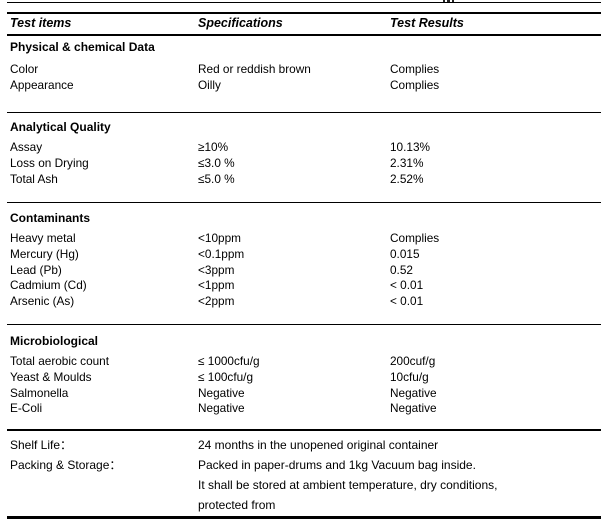 The height and width of the screenshot is (531, 608). Describe the element at coordinates (427, 23) in the screenshot. I see `column-header-test-results: Test Results` at that location.